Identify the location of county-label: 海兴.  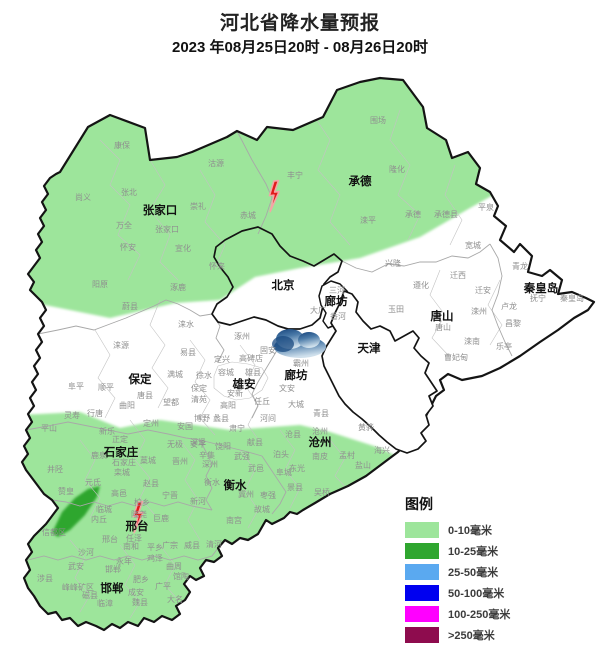
(382, 450).